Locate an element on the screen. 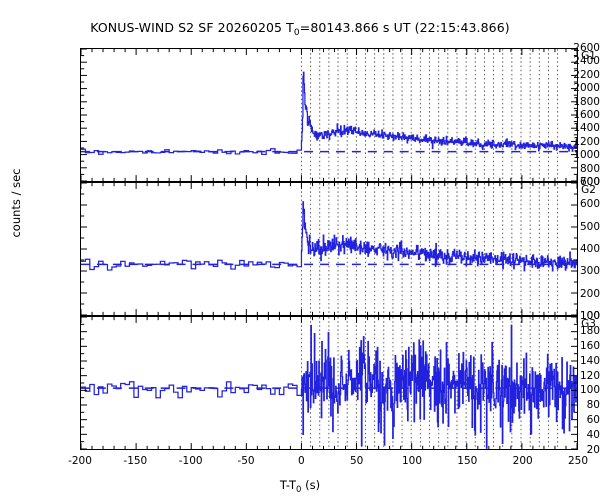 The image size is (600, 500). x-tick-label-4: 0 is located at coordinates (301, 461).